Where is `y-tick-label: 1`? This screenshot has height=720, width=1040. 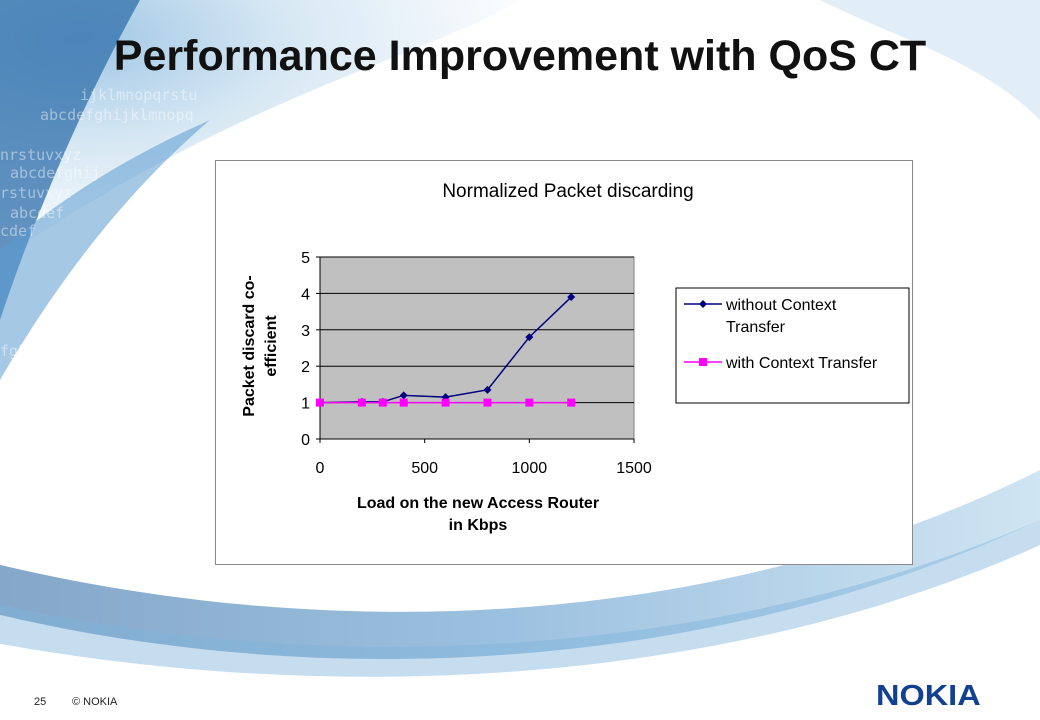
y-tick-label: 1 is located at coordinates (305, 404).